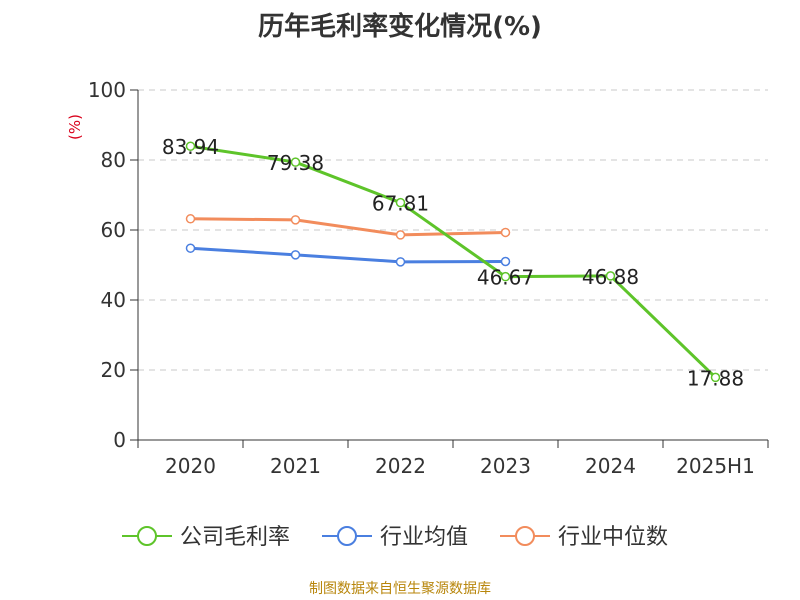  Describe the element at coordinates (715, 466) in the screenshot. I see `x-tick-label: 2025H1` at that location.